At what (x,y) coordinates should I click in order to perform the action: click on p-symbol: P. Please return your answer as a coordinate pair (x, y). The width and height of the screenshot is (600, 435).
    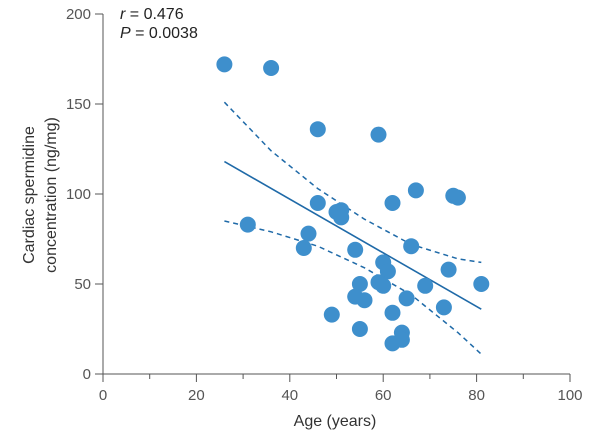
    Looking at the image, I should click on (125, 33).